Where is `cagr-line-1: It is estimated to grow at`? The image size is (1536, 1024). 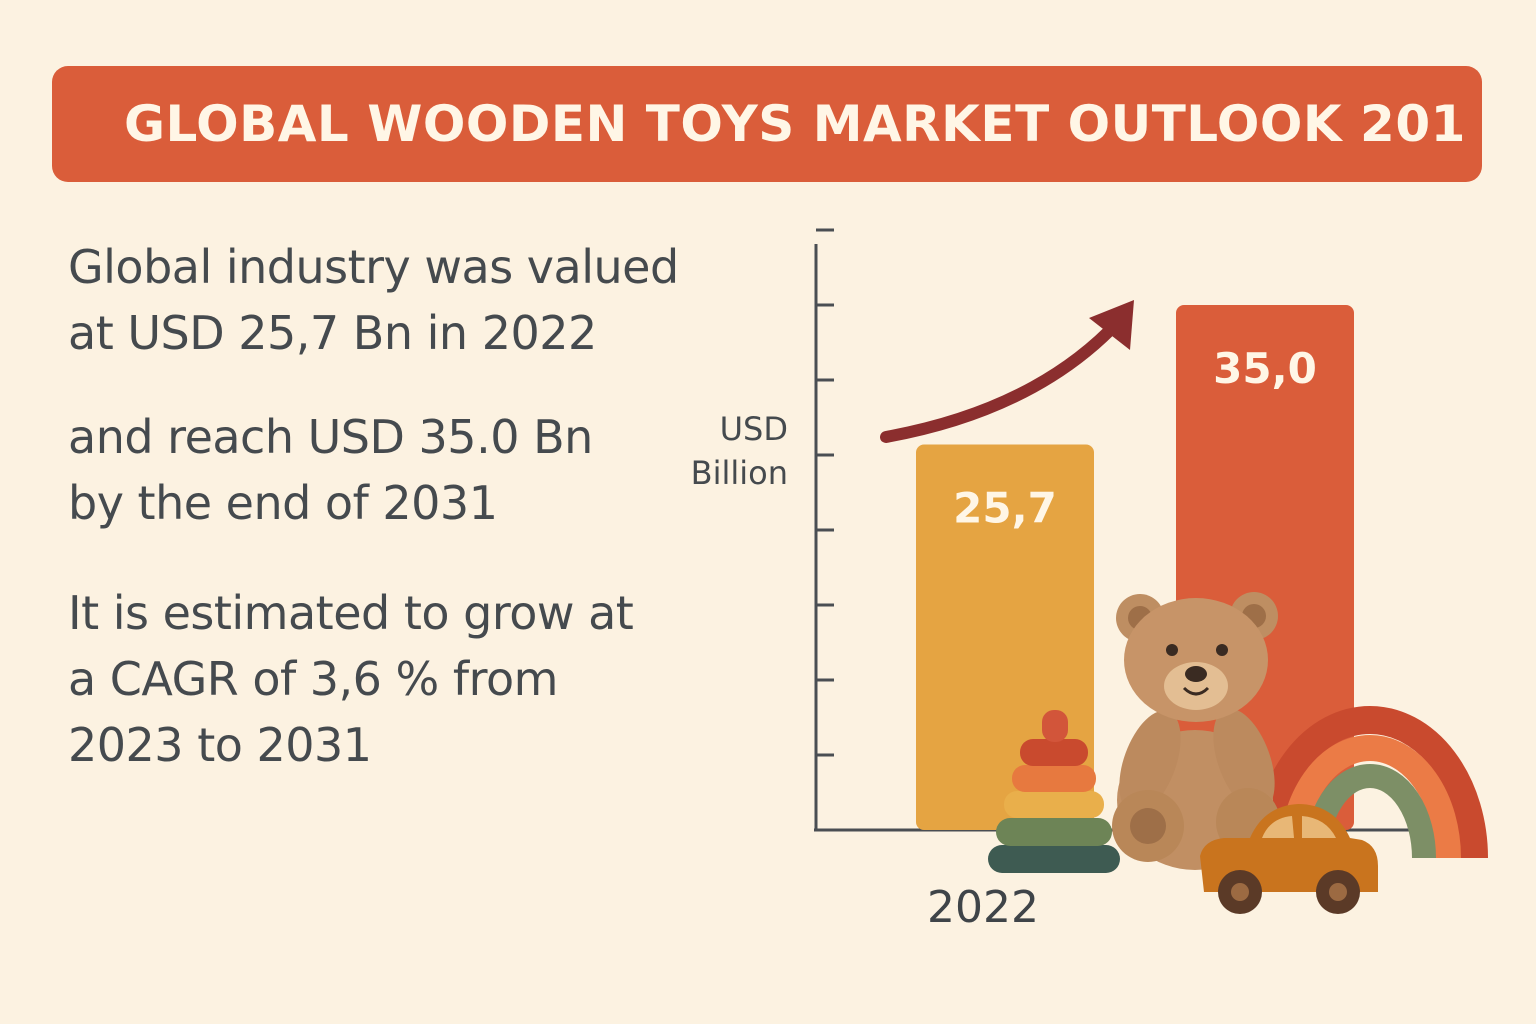 cagr-line-1: It is estimated to grow at is located at coordinates (351, 613).